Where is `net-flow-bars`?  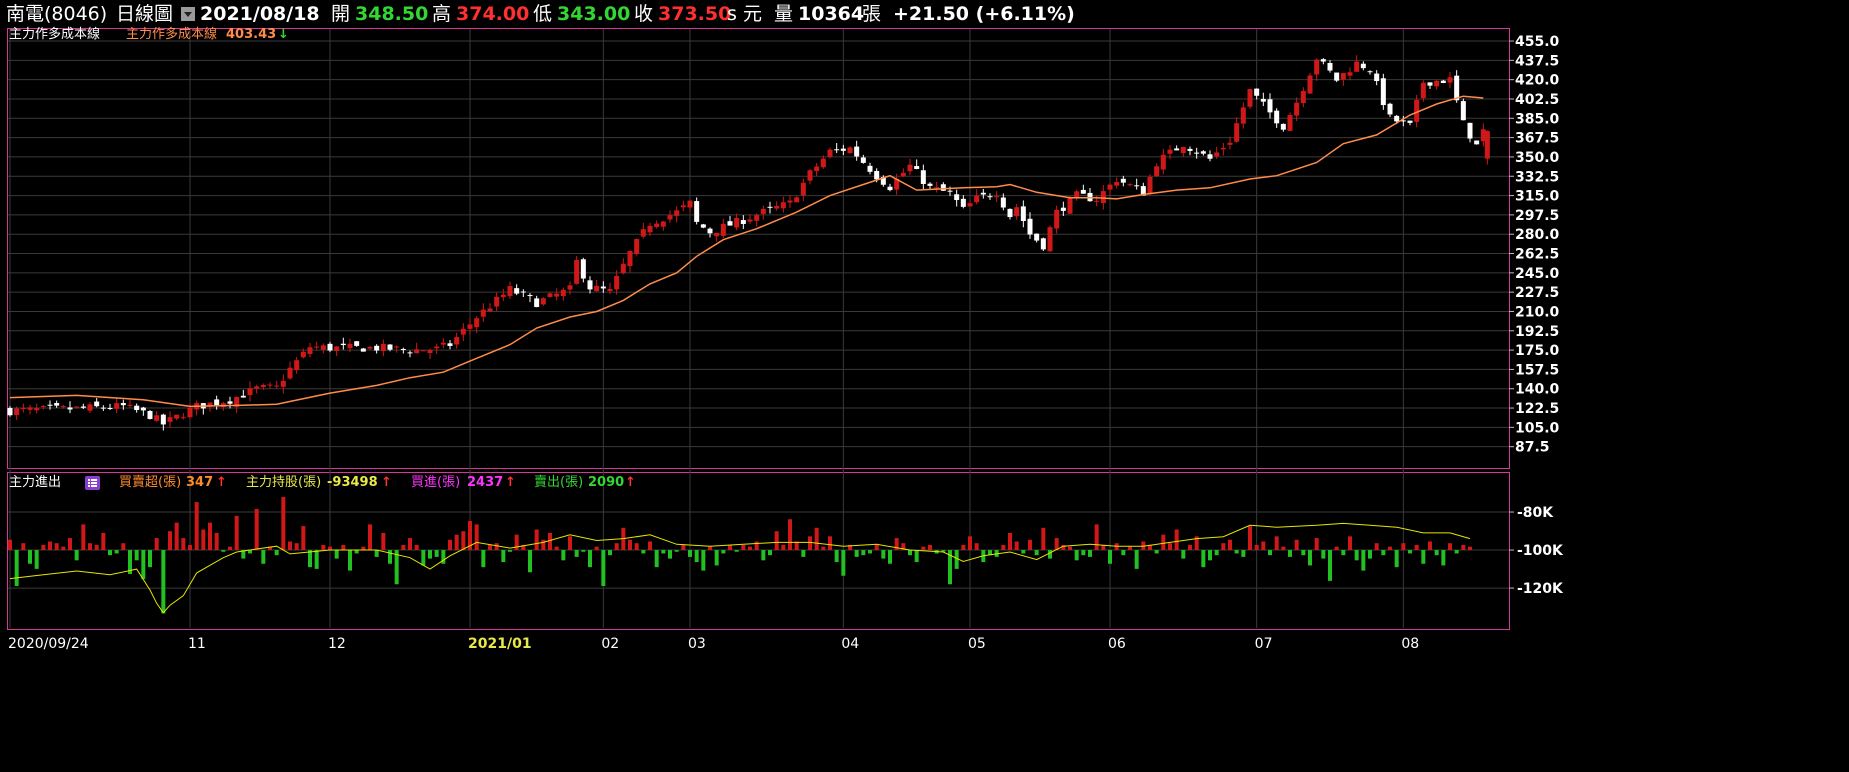
net-flow-bars is located at coordinates (740, 555).